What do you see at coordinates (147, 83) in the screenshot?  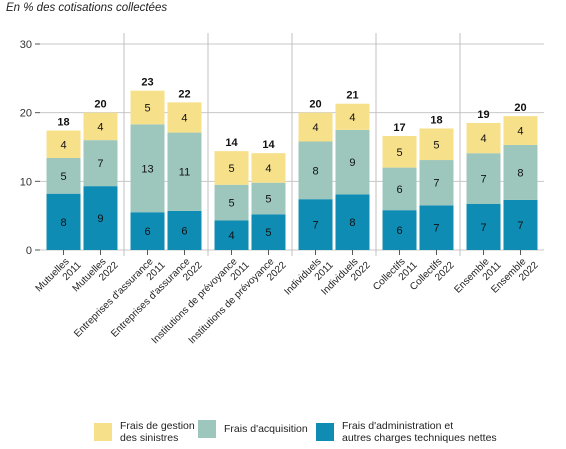 I see `total-label: 23` at bounding box center [147, 83].